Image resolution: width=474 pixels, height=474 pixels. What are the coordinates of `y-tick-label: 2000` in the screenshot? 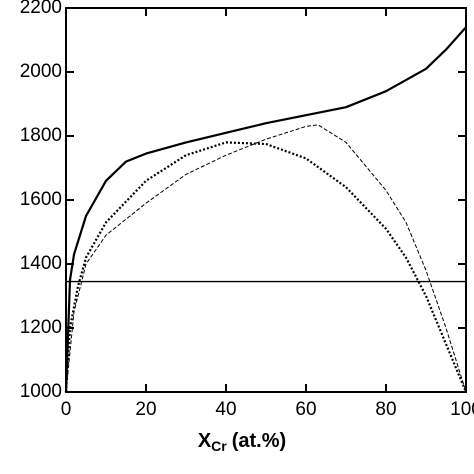 It's located at (41, 71).